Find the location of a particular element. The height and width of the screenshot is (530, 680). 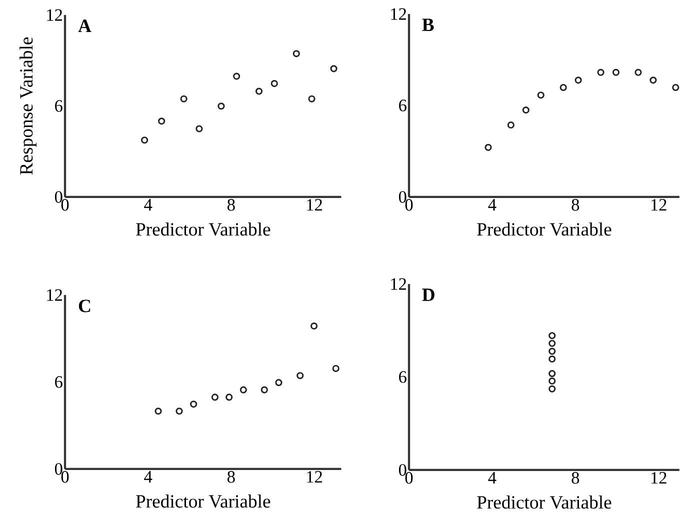

y-axis-title: Response Variable is located at coordinates (28, 106).